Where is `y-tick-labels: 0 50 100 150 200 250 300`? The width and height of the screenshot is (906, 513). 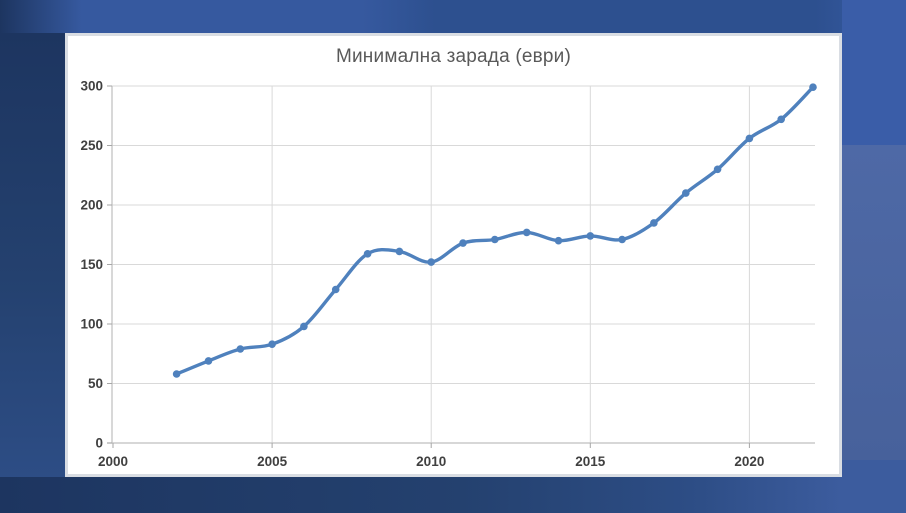
y-tick-labels: 0 50 100 150 200 250 300 is located at coordinates (91, 265).